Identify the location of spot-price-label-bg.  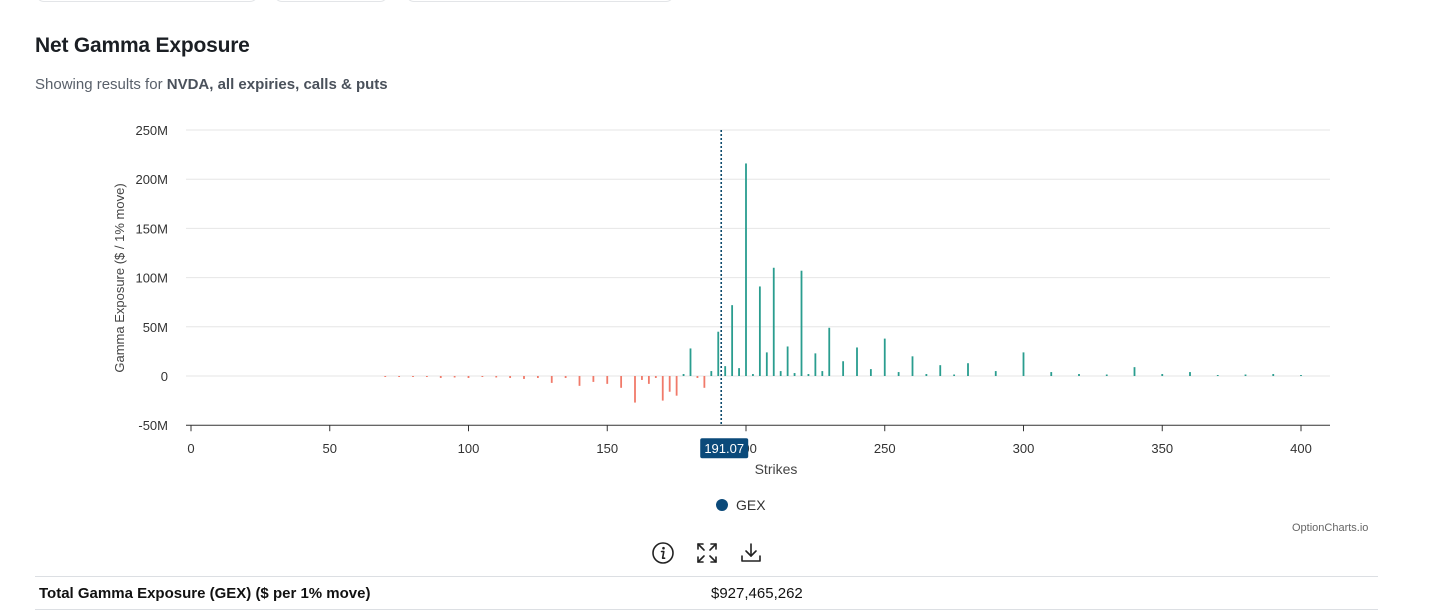
(724, 448).